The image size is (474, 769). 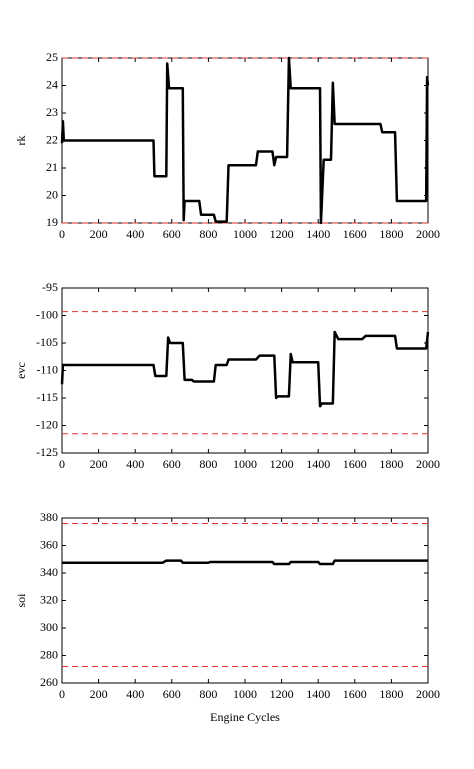 What do you see at coordinates (52, 139) in the screenshot?
I see `y-tick-label: 22` at bounding box center [52, 139].